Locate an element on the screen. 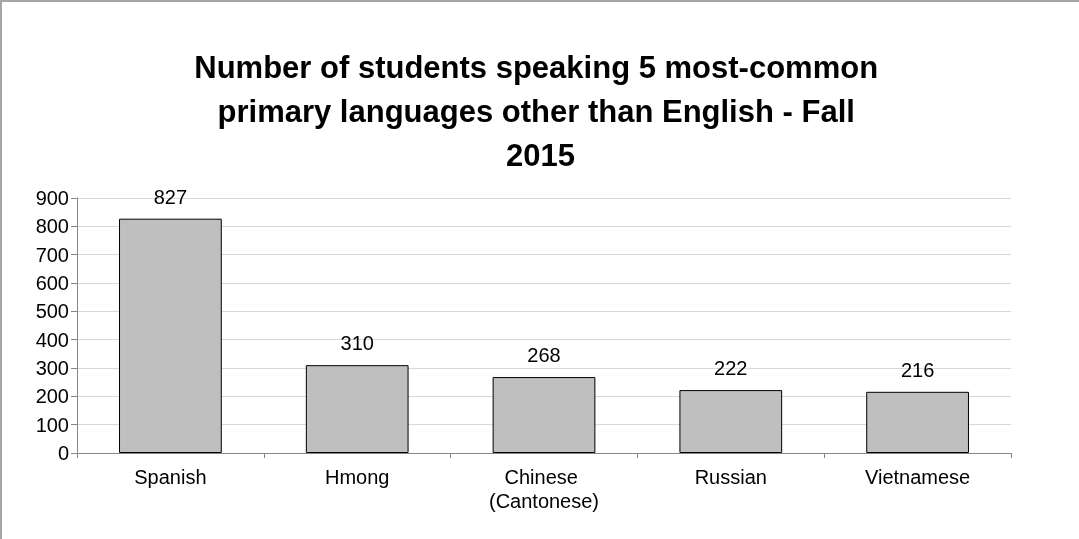 The image size is (1079, 539). y-tick-label: 900 is located at coordinates (52, 198).